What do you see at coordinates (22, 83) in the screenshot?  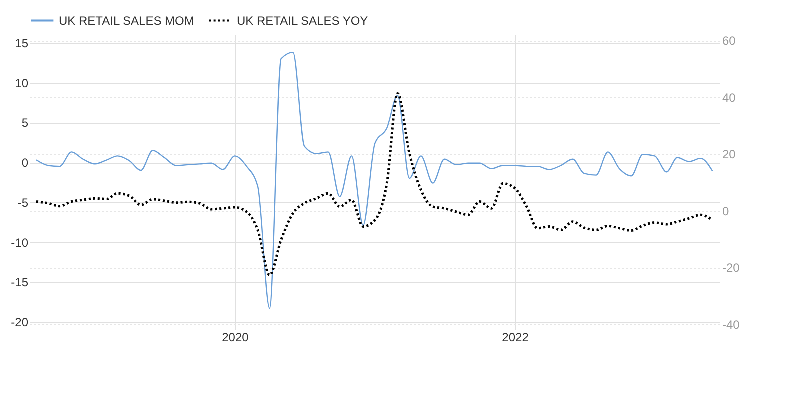 I see `y-tick-label: 10` at bounding box center [22, 83].